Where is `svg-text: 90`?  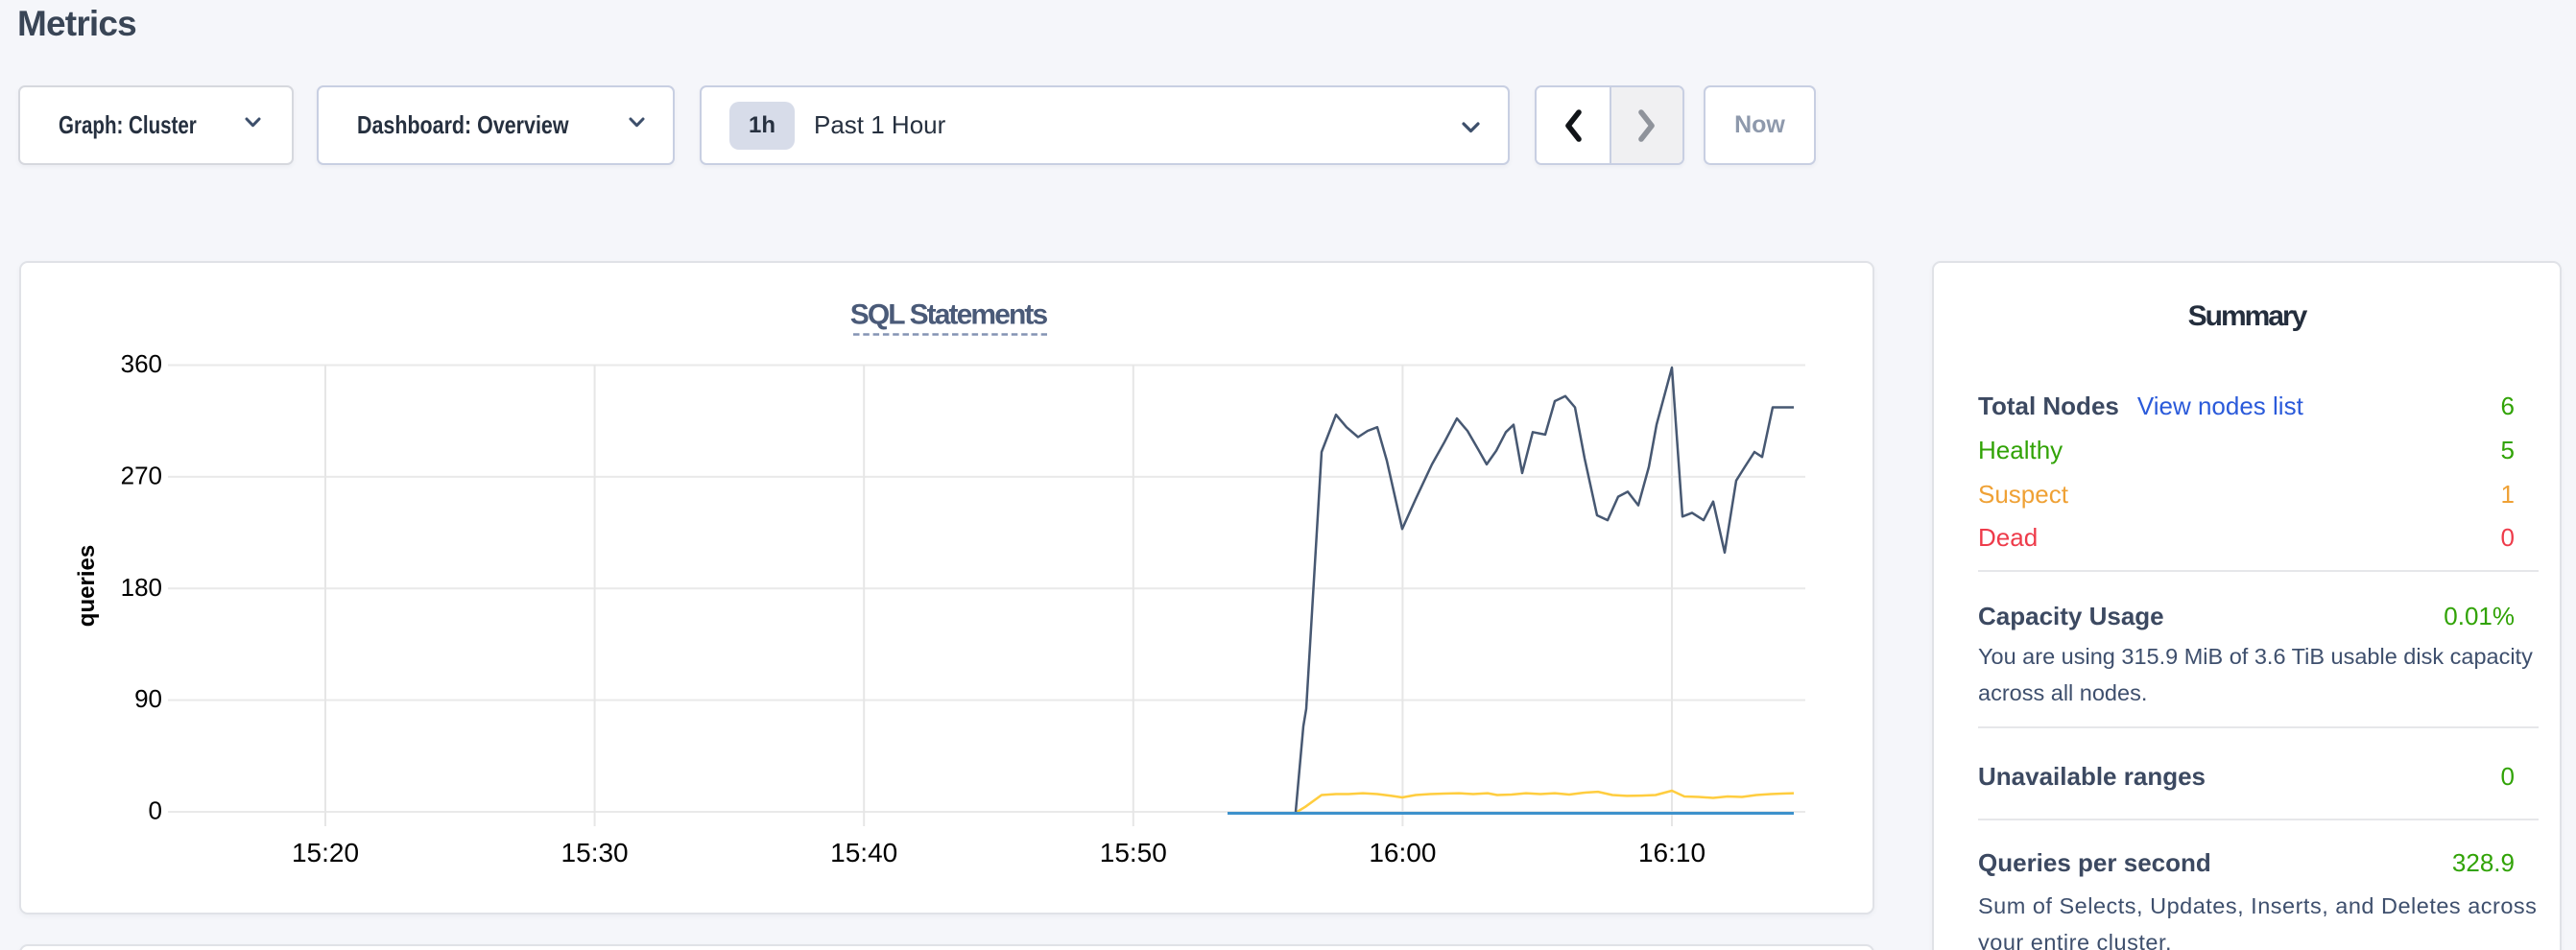
svg-text: 90 is located at coordinates (148, 698).